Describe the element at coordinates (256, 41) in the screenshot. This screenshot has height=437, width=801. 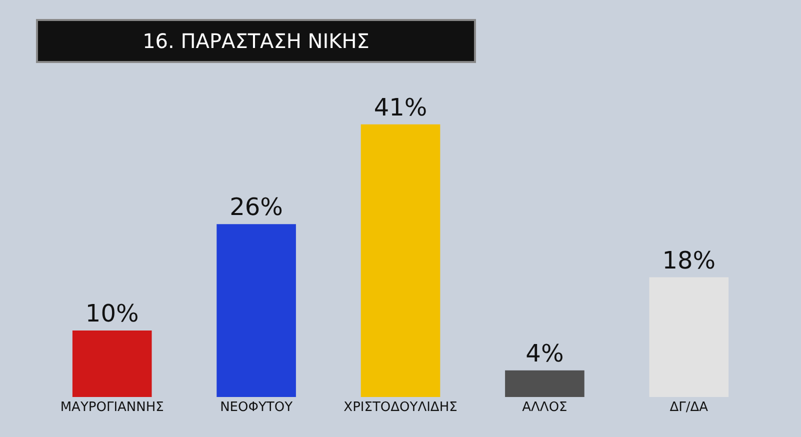
I see `chart-title: 16. ΠΑΡΑΣΤΑΣΗ ΝΙΚΗΣ` at that location.